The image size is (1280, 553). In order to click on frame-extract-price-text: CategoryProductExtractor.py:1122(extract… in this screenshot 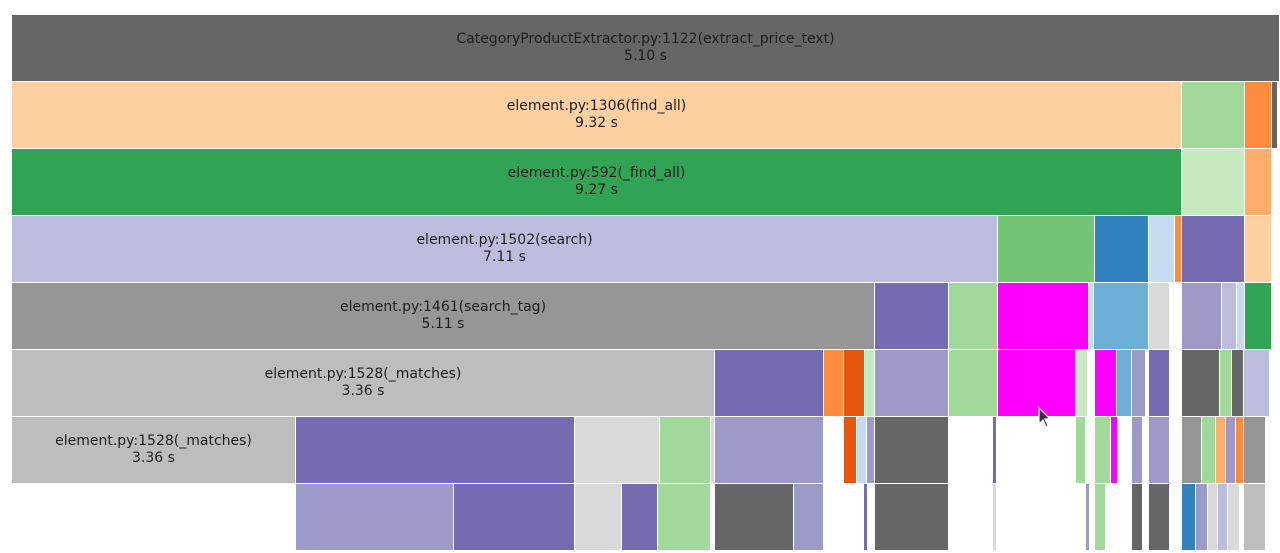, I will do `click(646, 48)`.